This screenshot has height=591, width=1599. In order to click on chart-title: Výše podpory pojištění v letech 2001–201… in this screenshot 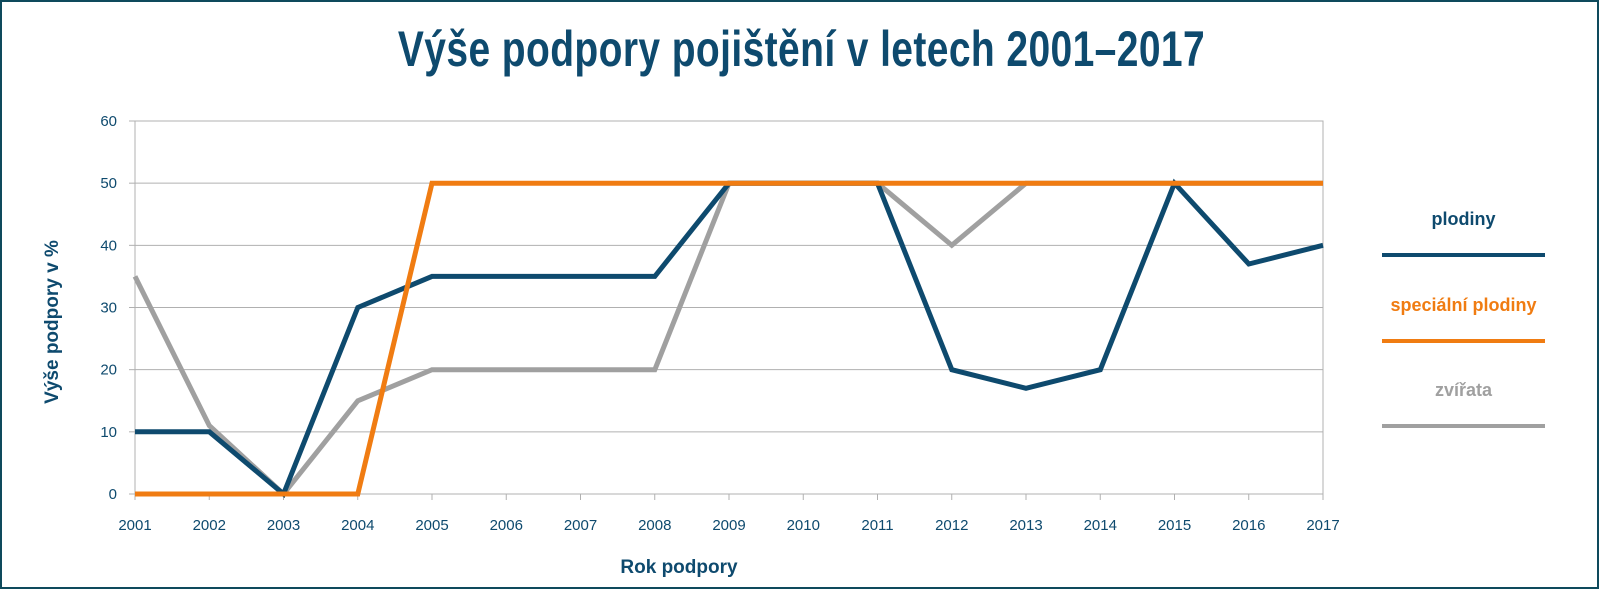, I will do `click(801, 49)`.